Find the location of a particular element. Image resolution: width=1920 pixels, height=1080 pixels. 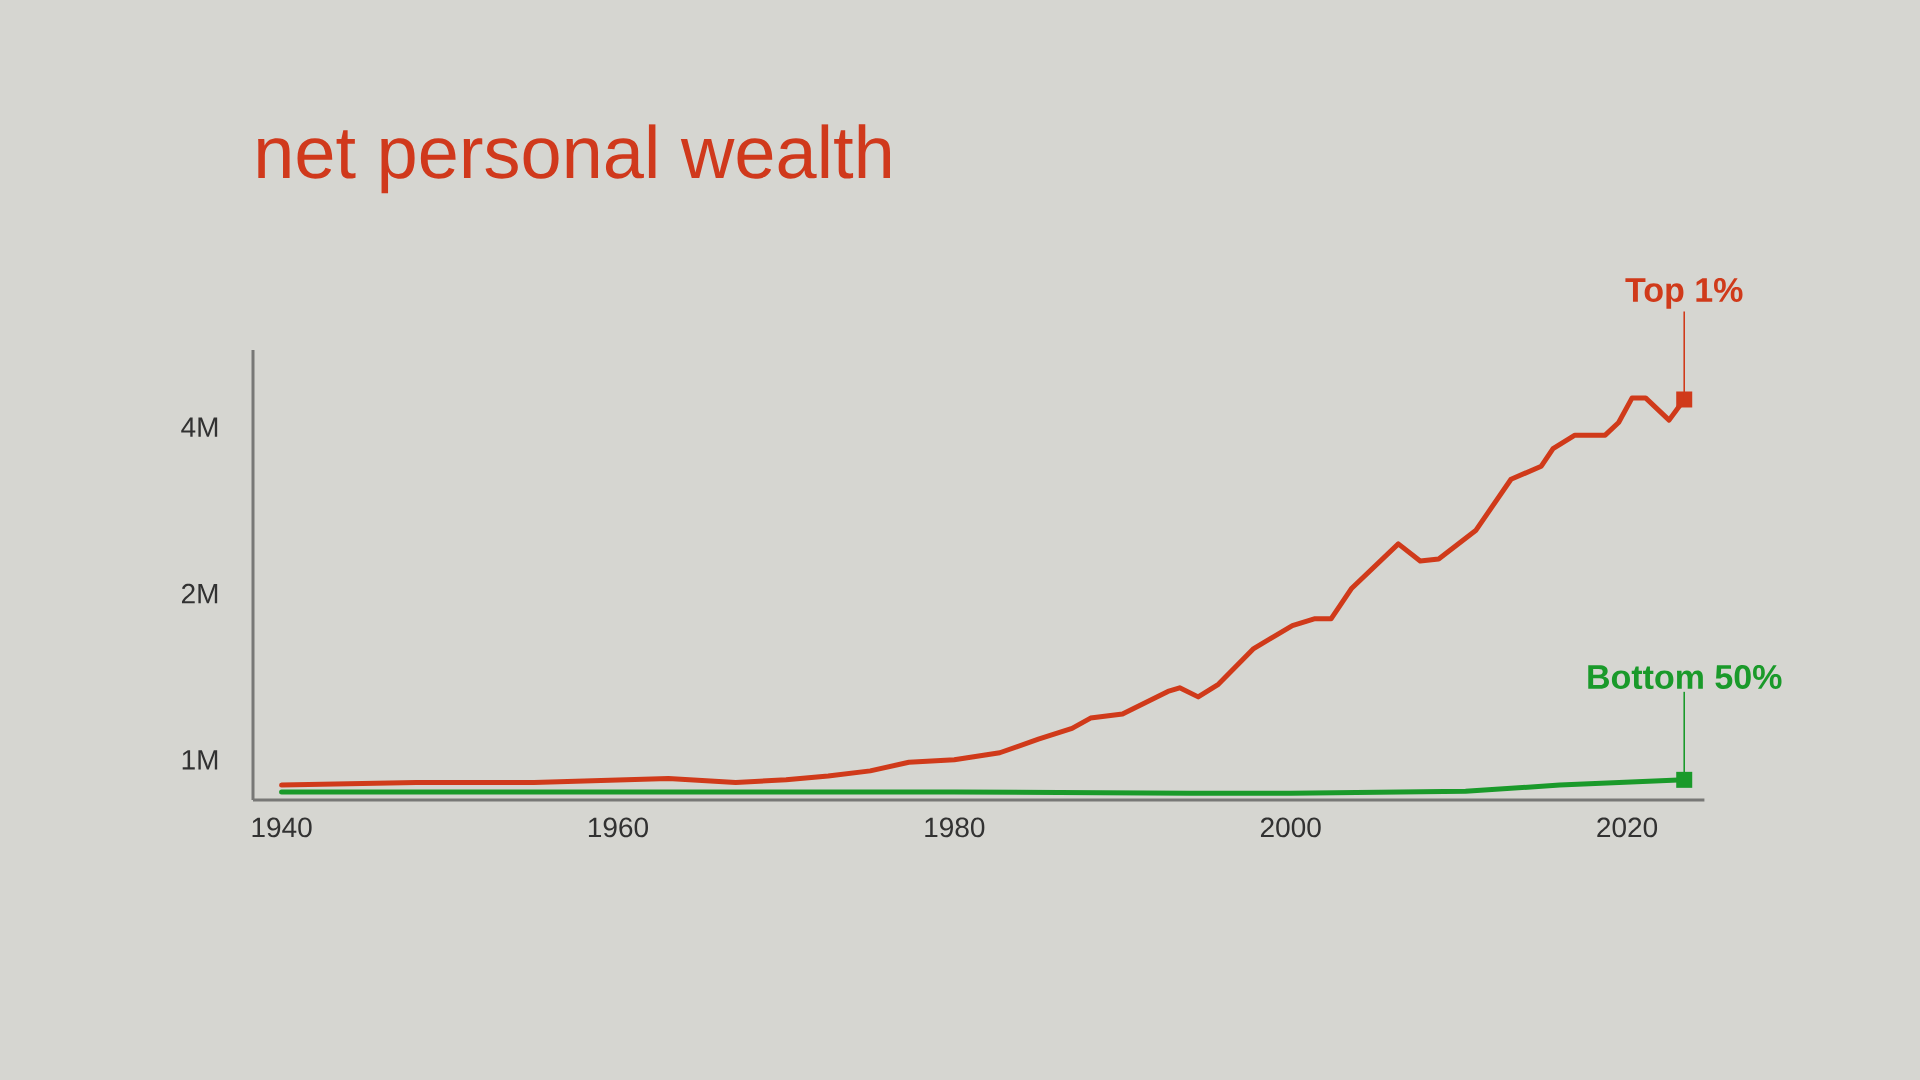

y-tick-label: 1M is located at coordinates (200, 760).